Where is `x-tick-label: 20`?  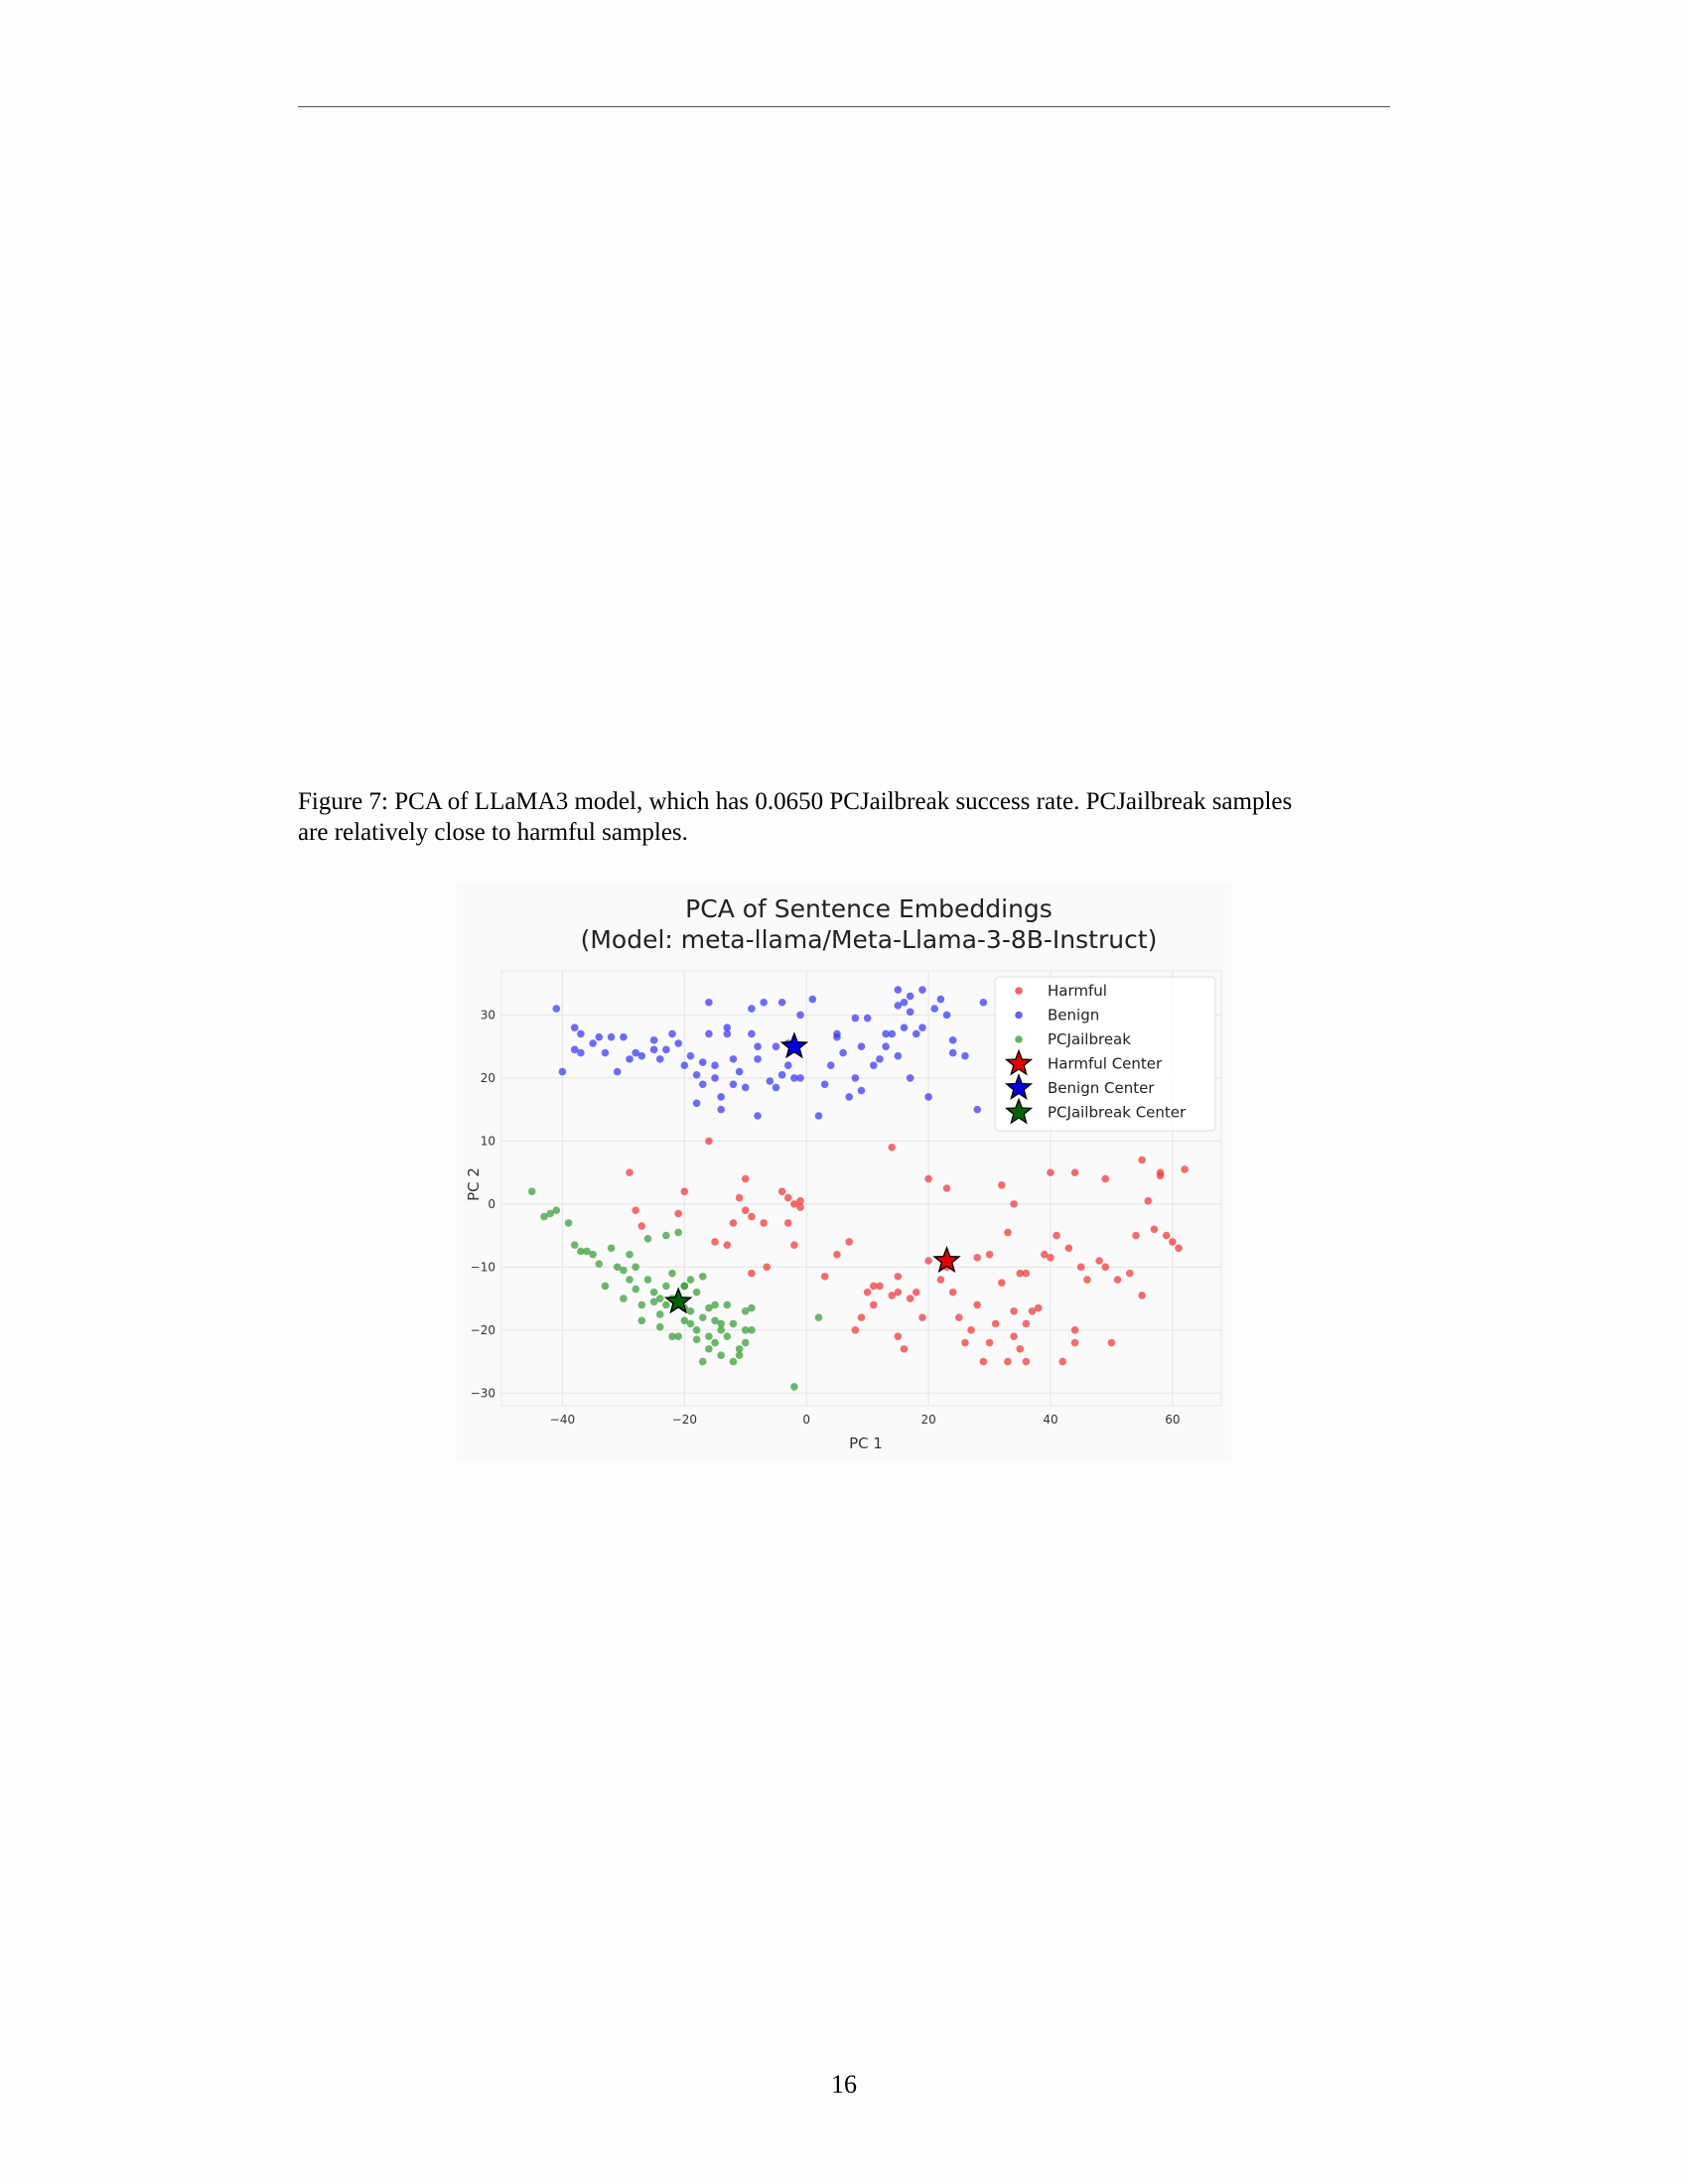
x-tick-label: 20 is located at coordinates (927, 1420).